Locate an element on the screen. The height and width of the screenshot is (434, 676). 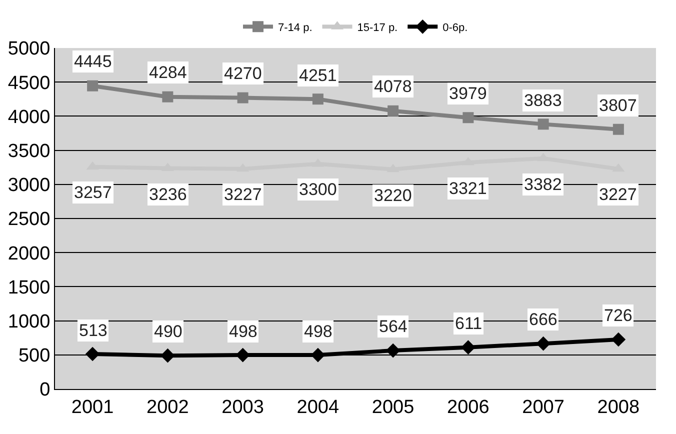
data-label: 4270 is located at coordinates (243, 73).